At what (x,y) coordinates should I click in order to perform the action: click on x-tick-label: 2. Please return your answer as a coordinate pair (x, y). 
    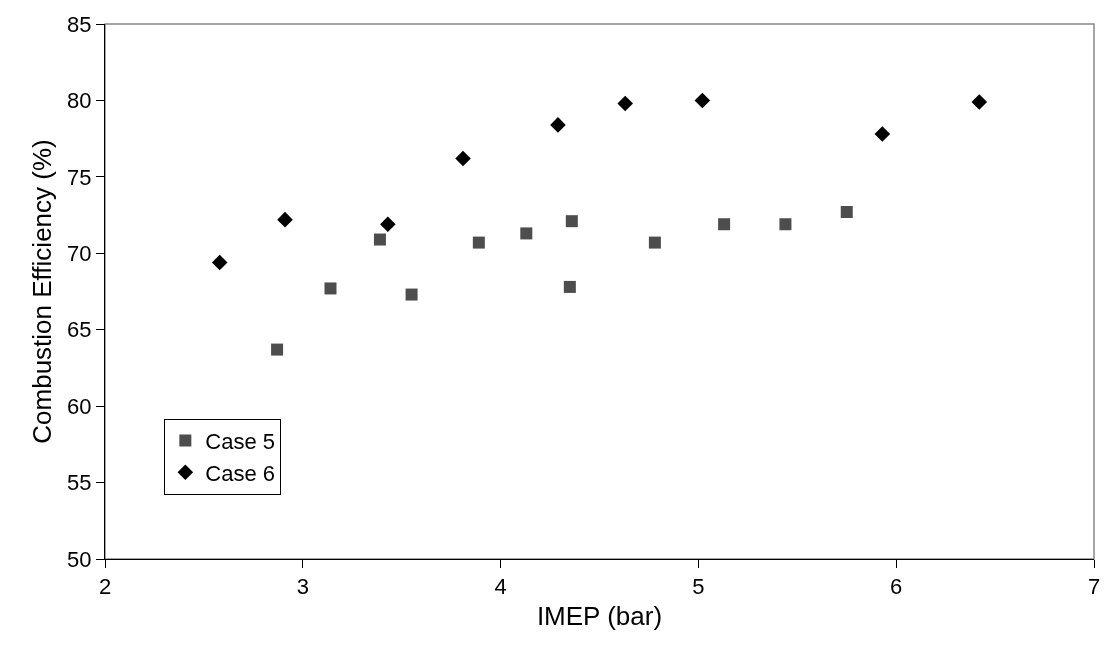
    Looking at the image, I should click on (105, 587).